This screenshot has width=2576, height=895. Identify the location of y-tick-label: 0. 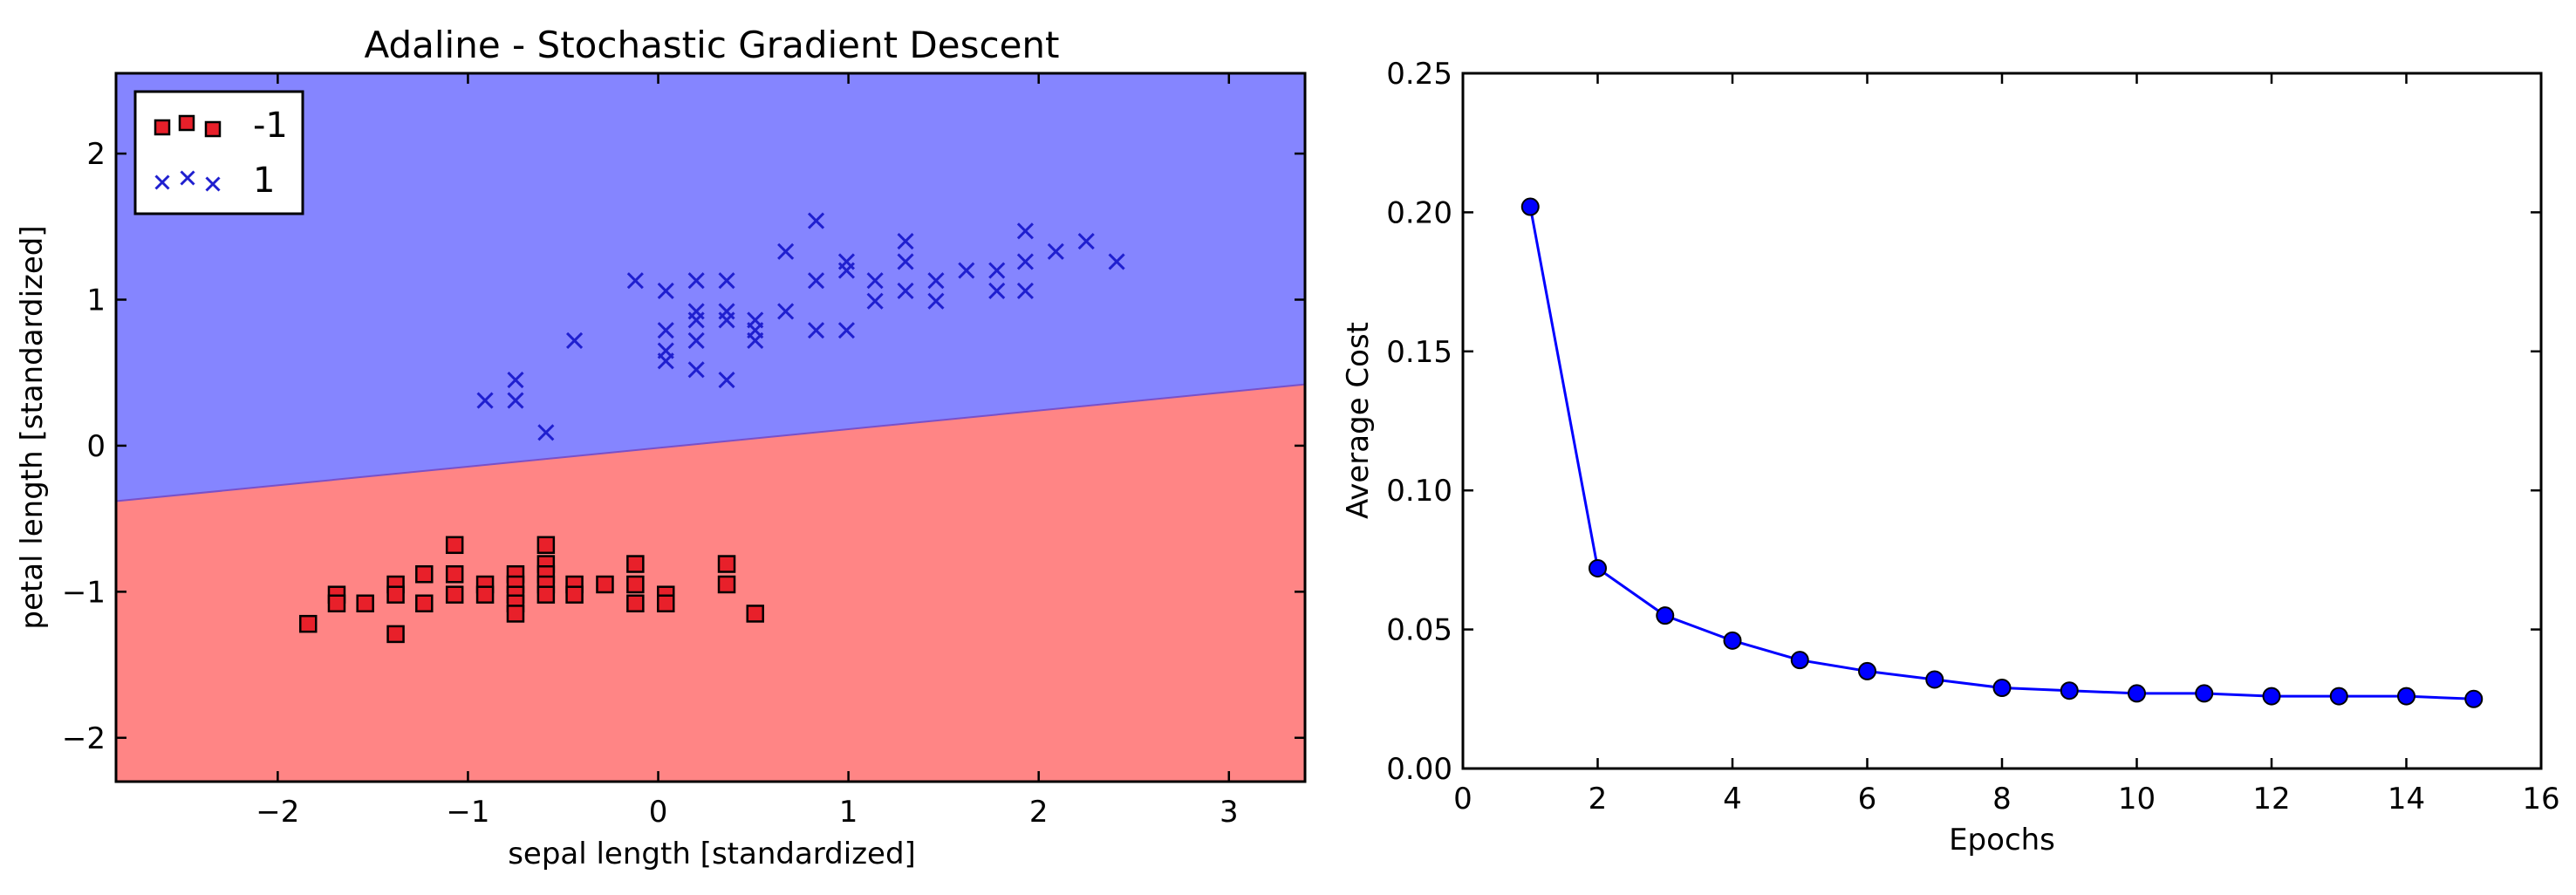
(96, 447).